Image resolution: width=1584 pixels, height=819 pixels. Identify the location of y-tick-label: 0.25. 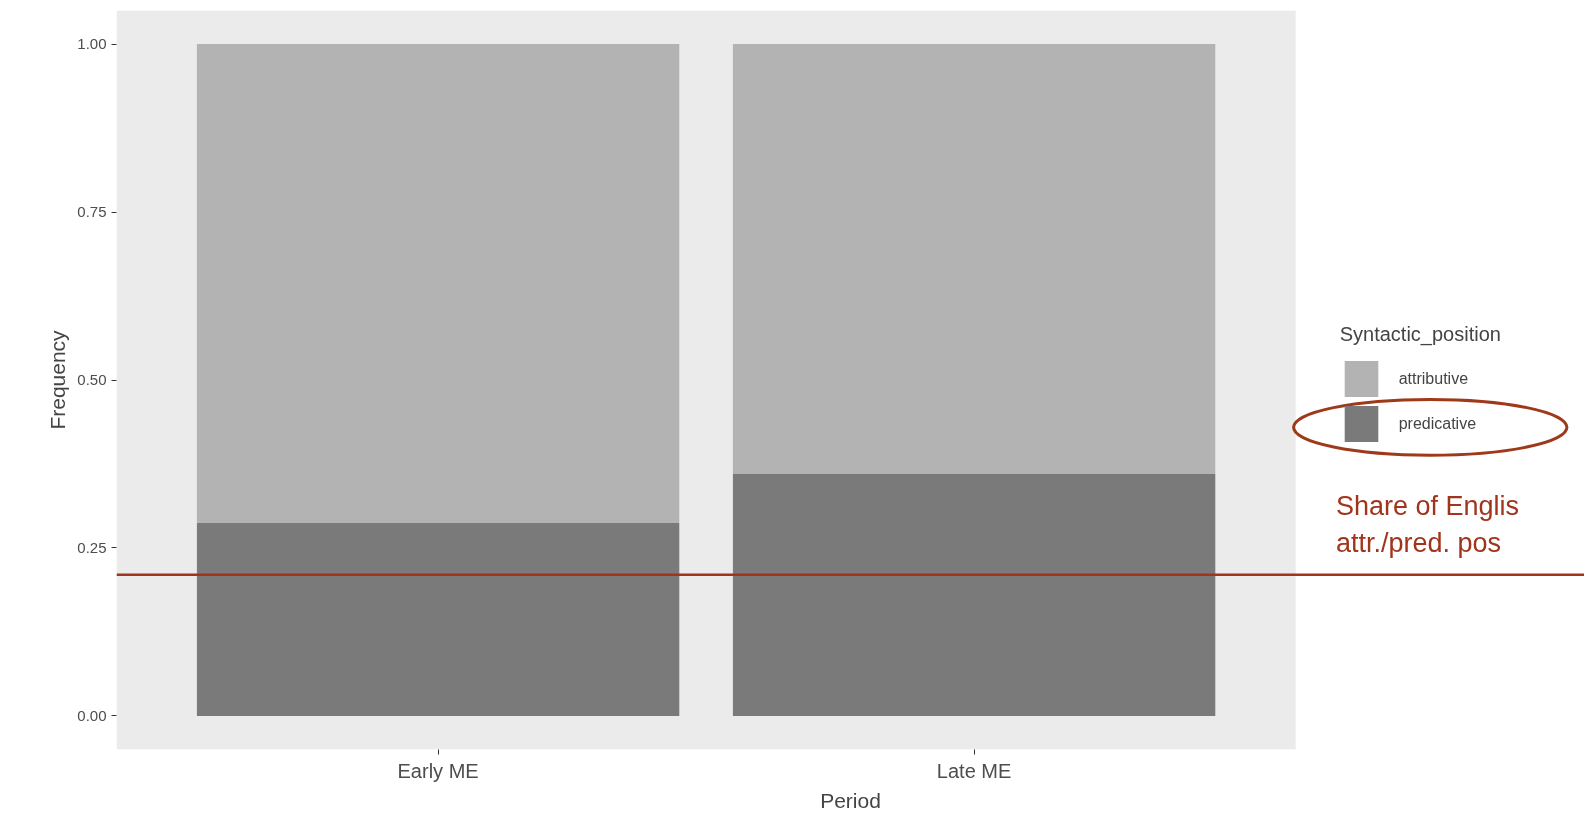
(92, 547).